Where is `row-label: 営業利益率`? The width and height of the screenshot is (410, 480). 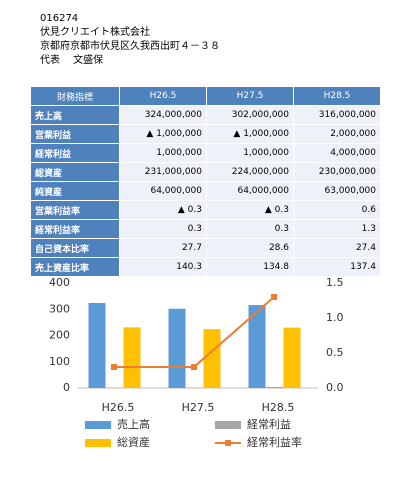 row-label: 営業利益率 is located at coordinates (75, 210).